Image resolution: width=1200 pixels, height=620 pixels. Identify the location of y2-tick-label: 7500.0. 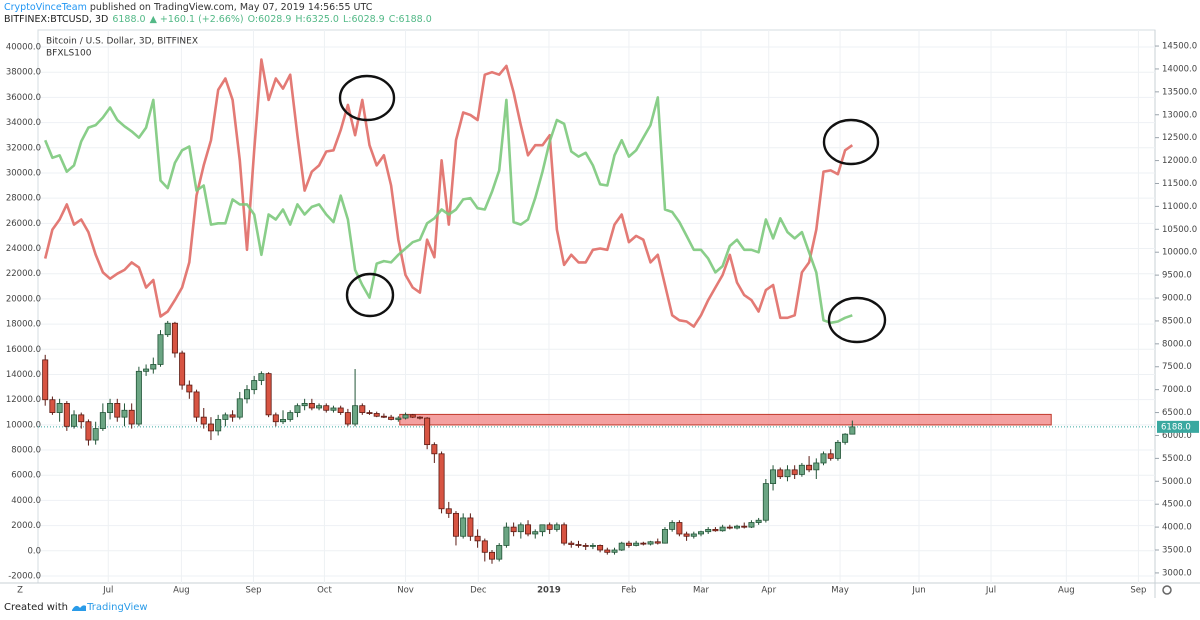
(1177, 367).